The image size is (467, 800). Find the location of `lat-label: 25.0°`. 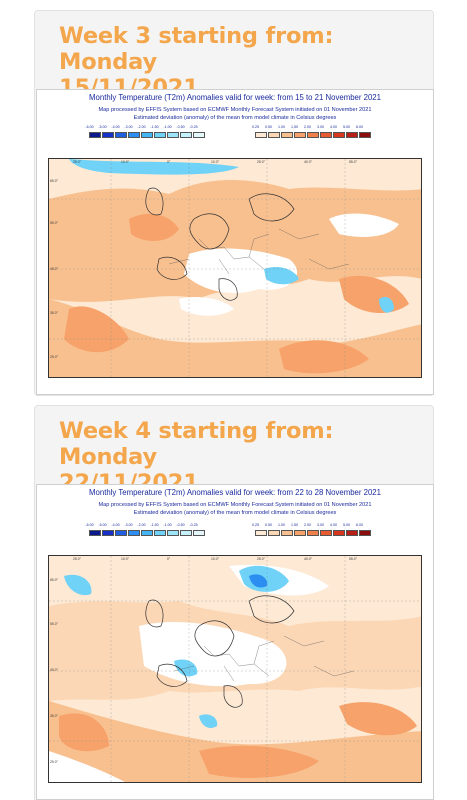

lat-label: 25.0° is located at coordinates (54, 357).